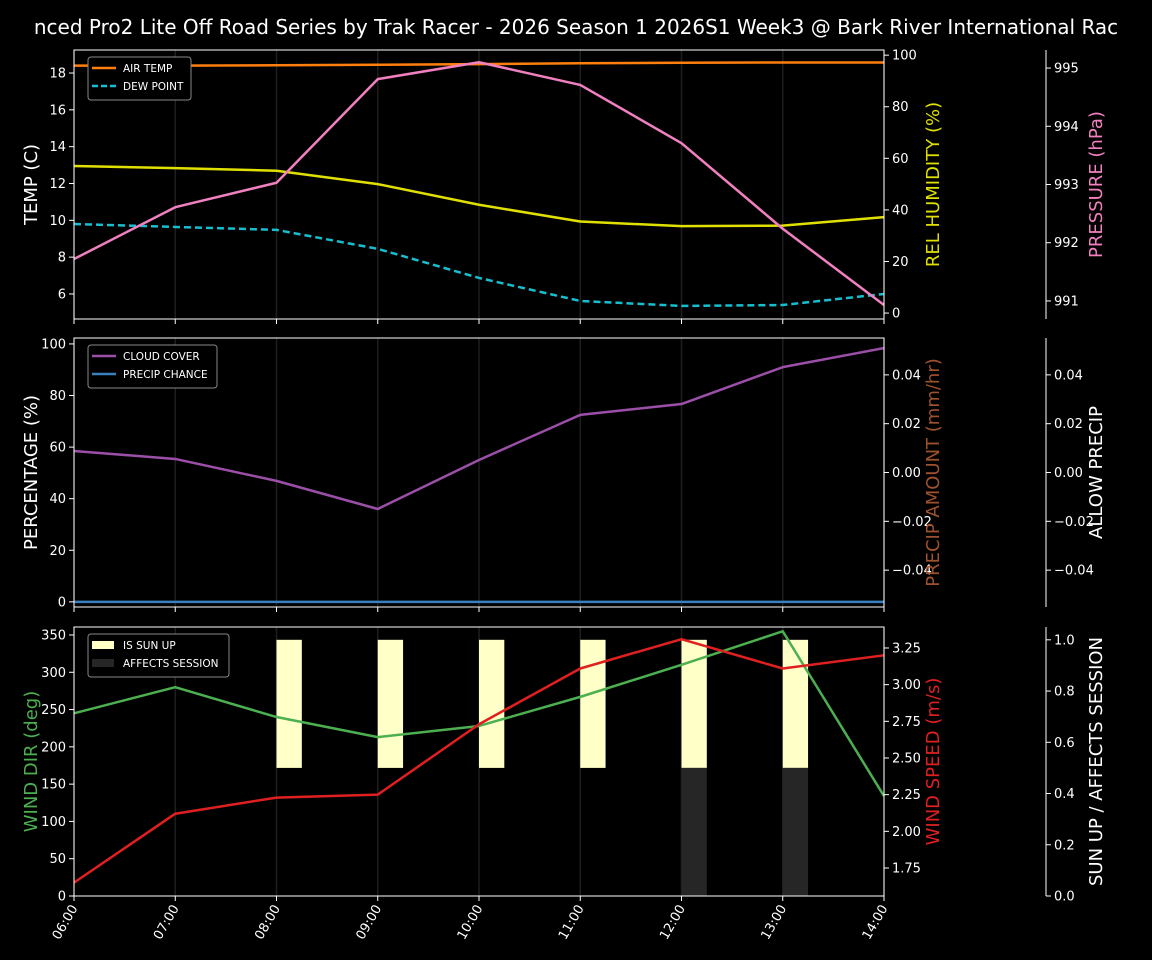 This screenshot has height=960, width=1152. I want to click on series-line-cloud-cover, so click(479, 428).